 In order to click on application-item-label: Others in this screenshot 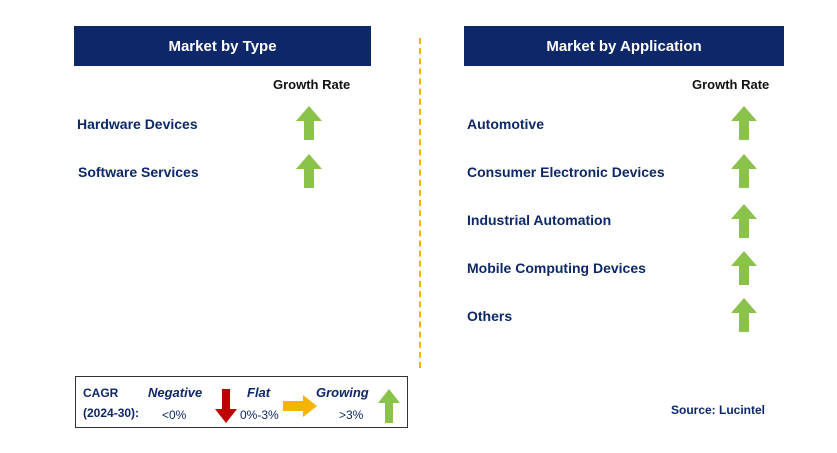, I will do `click(490, 316)`.